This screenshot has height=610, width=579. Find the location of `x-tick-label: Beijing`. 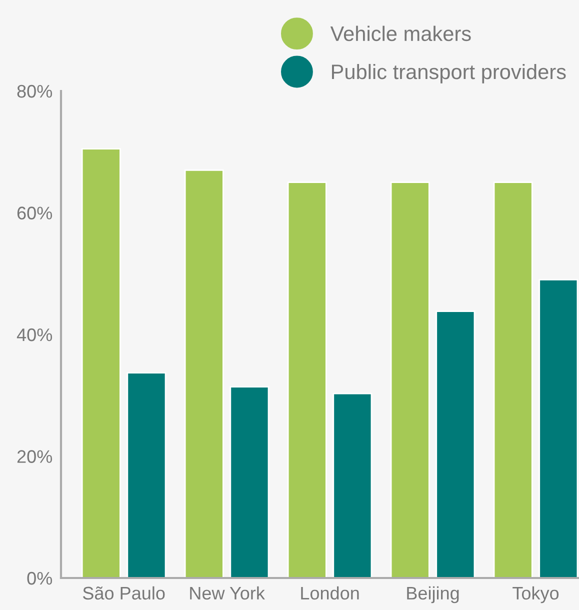

x-tick-label: Beijing is located at coordinates (433, 595).